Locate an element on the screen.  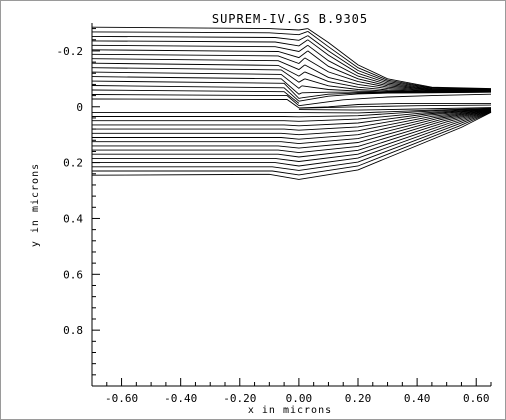
x-tick-label: 0.20 is located at coordinates (358, 398).